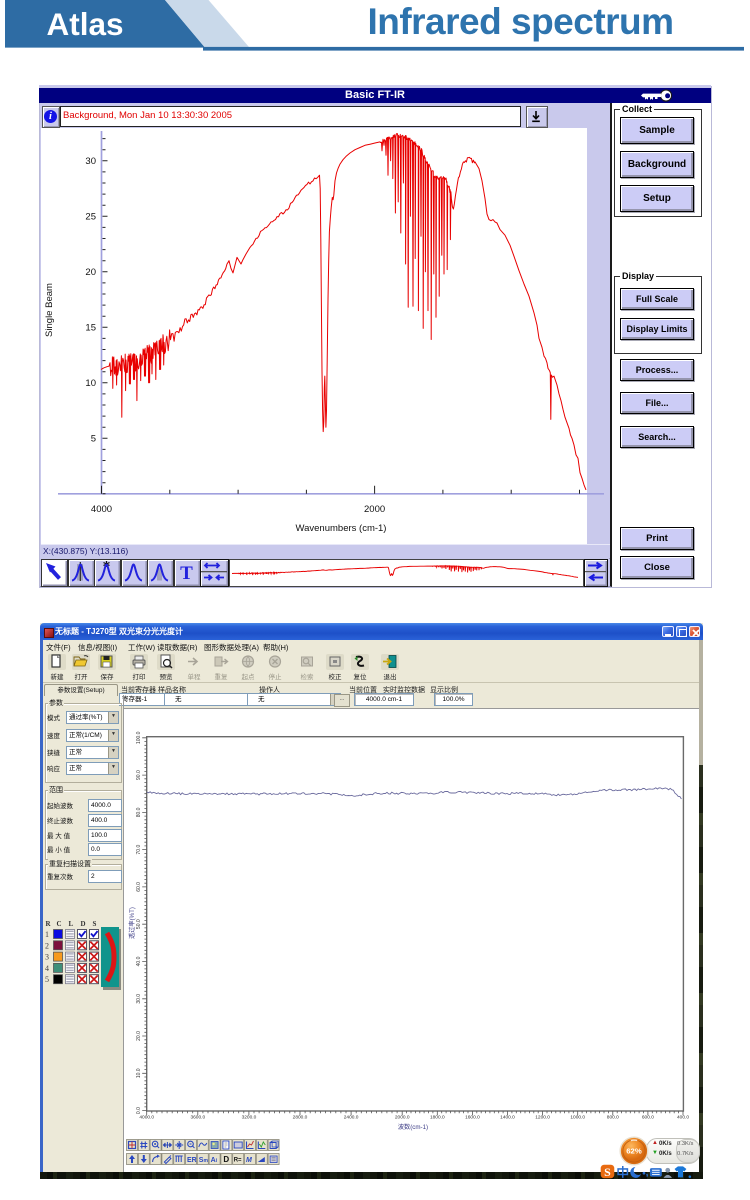 The height and width of the screenshot is (1200, 750). I want to click on svg-text: 0.0, so click(139, 1110).